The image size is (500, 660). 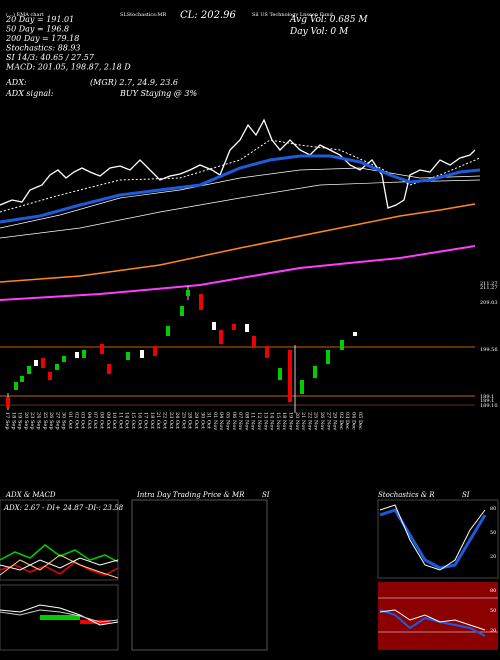 I want to click on panel-title: ADX & MACD, so click(x=30, y=495).